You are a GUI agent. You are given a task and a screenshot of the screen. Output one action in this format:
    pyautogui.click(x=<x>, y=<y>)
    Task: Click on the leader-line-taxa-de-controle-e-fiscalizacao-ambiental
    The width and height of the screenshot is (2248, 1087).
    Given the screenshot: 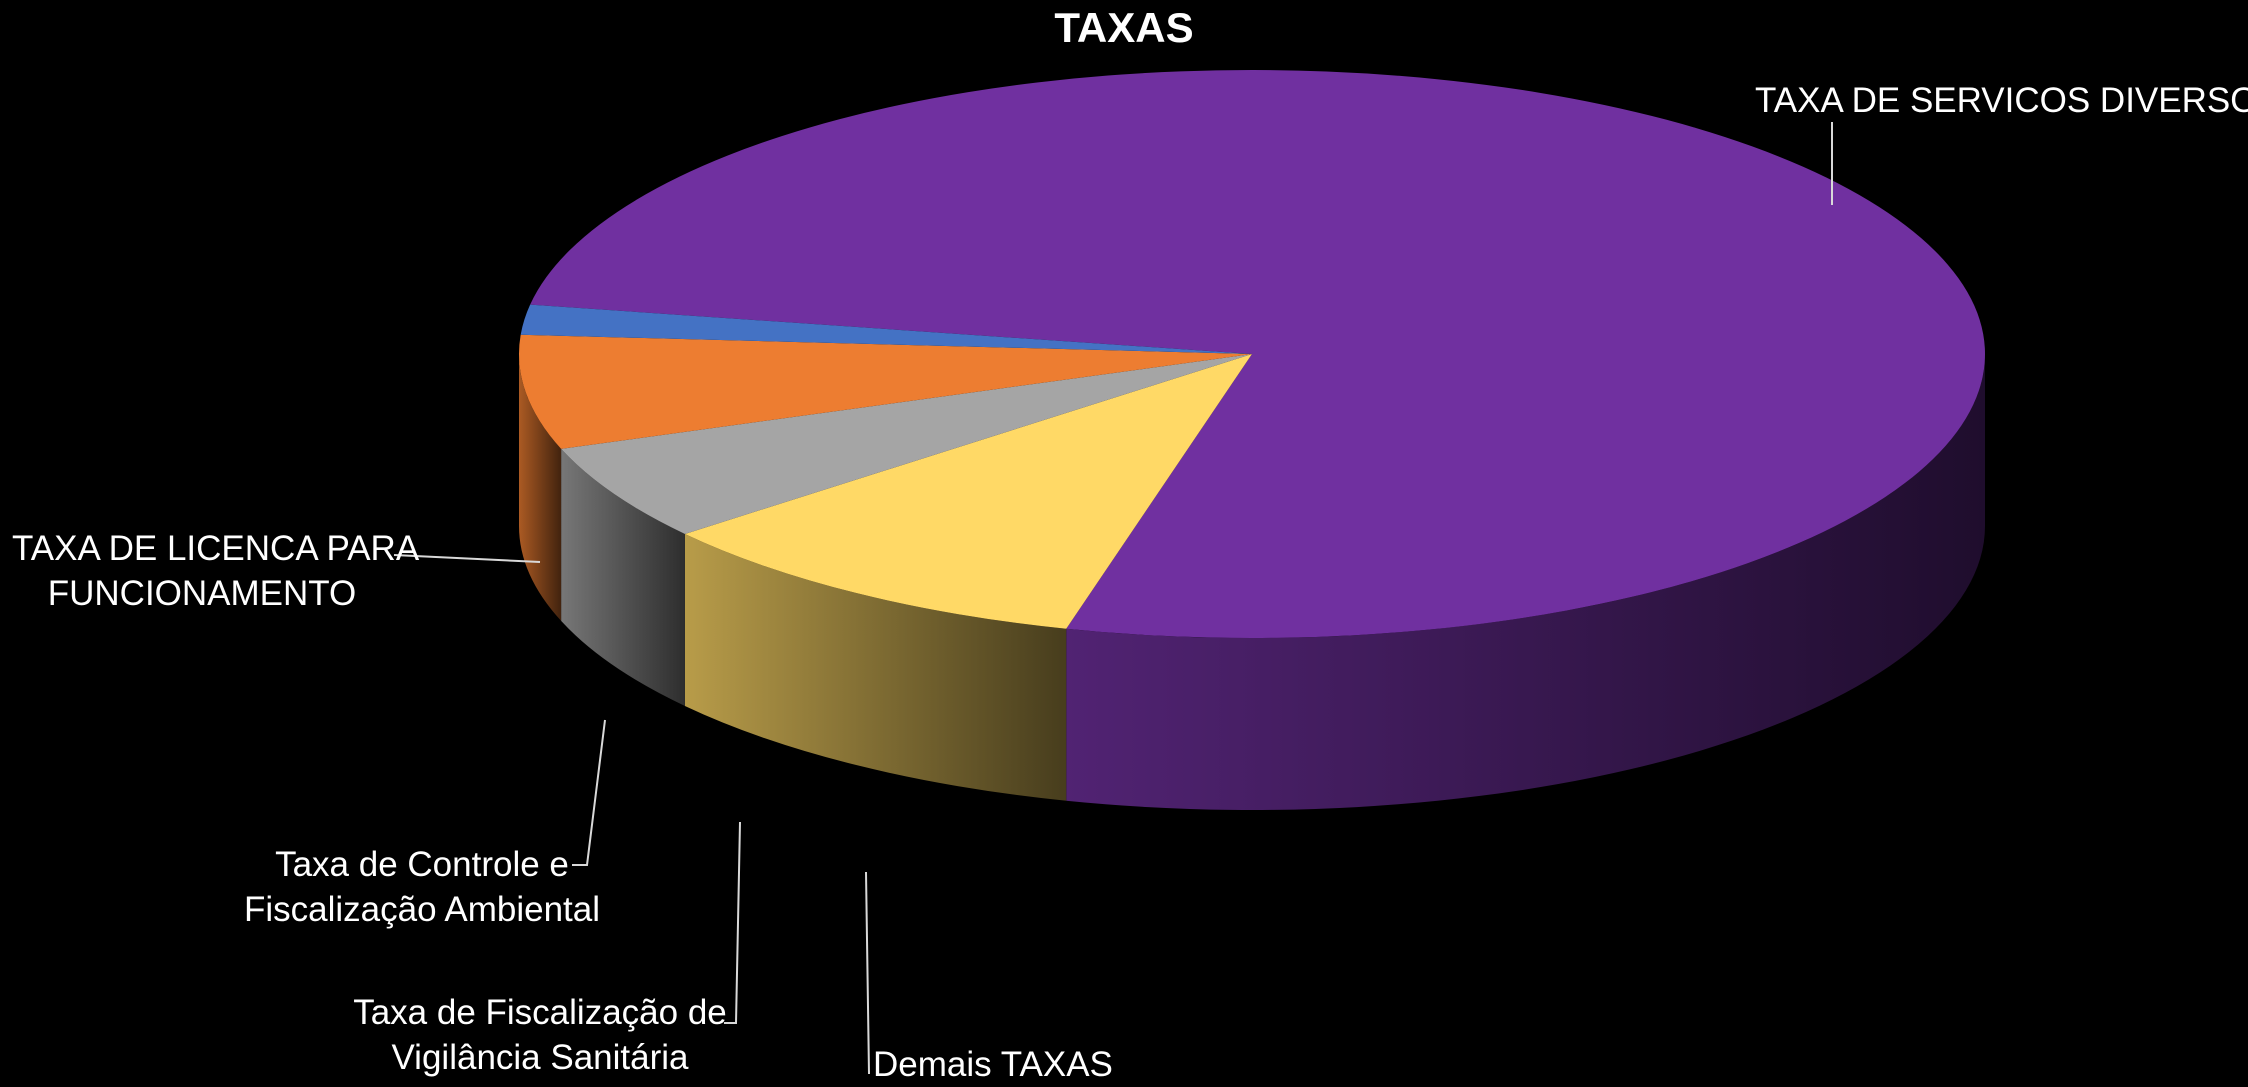 What is the action you would take?
    pyautogui.click(x=589, y=792)
    